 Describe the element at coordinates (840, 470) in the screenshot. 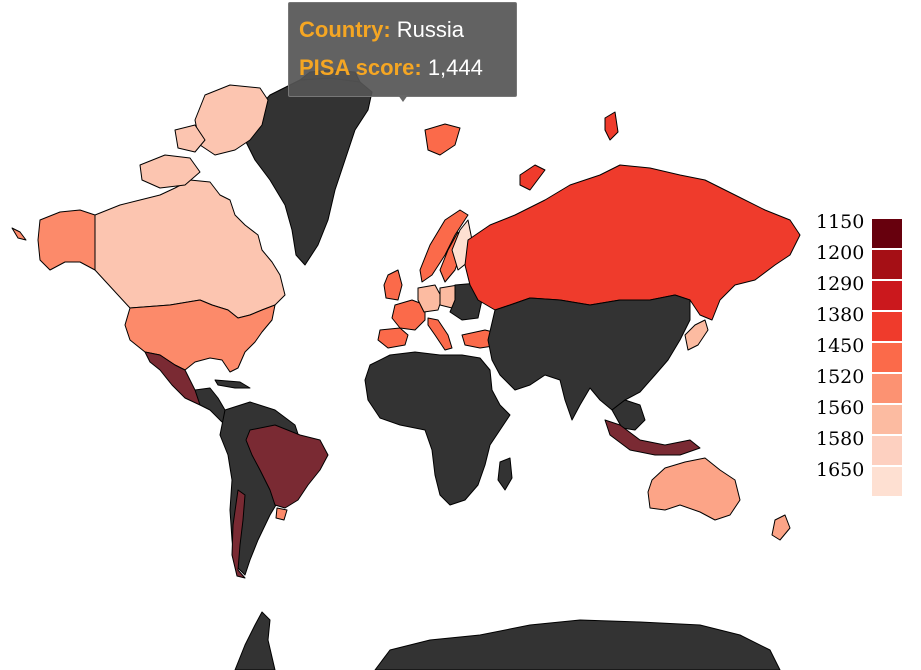

I see `legend-label-1650: 1650` at that location.